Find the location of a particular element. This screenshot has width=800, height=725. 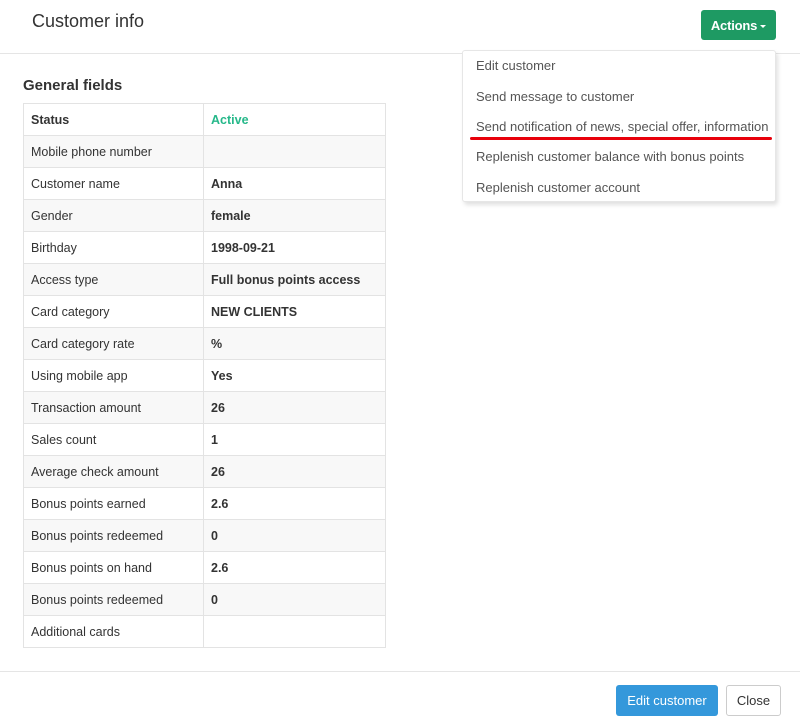

table-row: Transaction amount 26 is located at coordinates (204, 407).